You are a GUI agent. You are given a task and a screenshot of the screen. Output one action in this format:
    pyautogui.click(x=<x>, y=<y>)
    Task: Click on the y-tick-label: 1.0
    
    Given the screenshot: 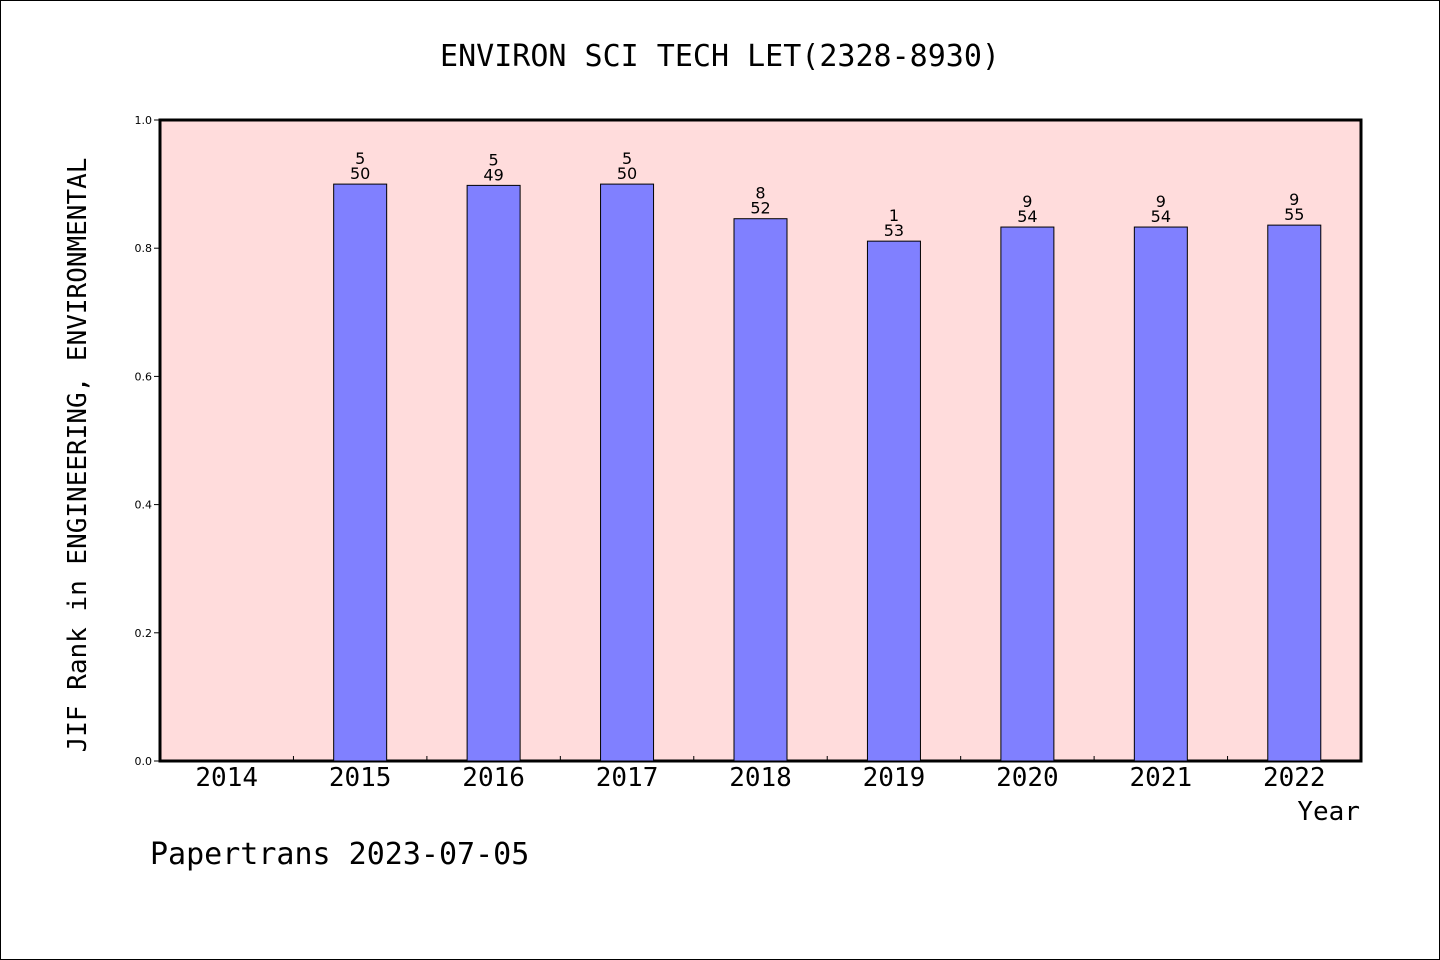 What is the action you would take?
    pyautogui.click(x=144, y=120)
    